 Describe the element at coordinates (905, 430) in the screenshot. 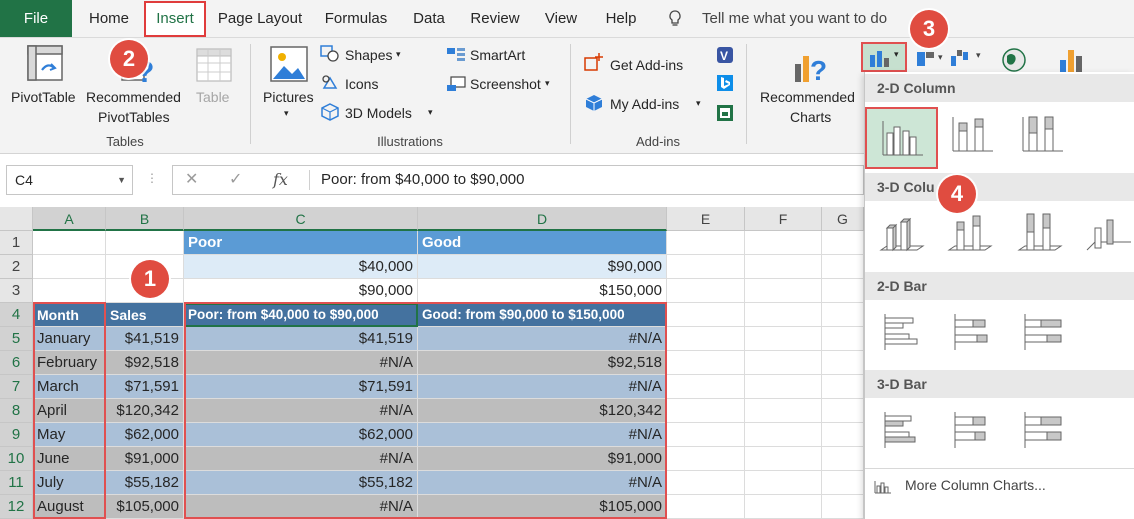

I see `3d-clustered-bar-option` at that location.